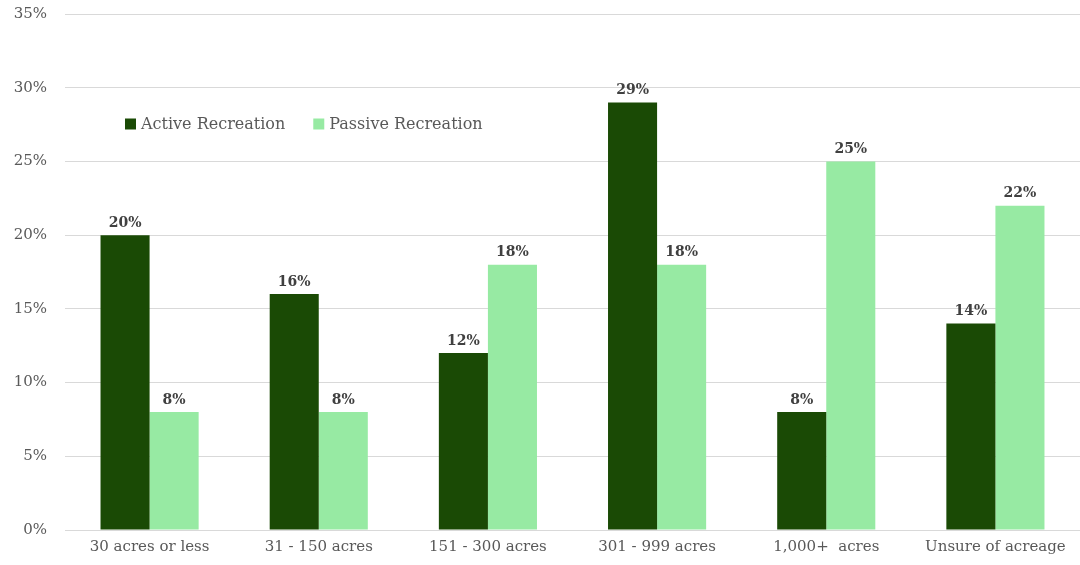 The width and height of the screenshot is (1080, 565). Describe the element at coordinates (35, 528) in the screenshot. I see `y-tick-label: 0%` at that location.